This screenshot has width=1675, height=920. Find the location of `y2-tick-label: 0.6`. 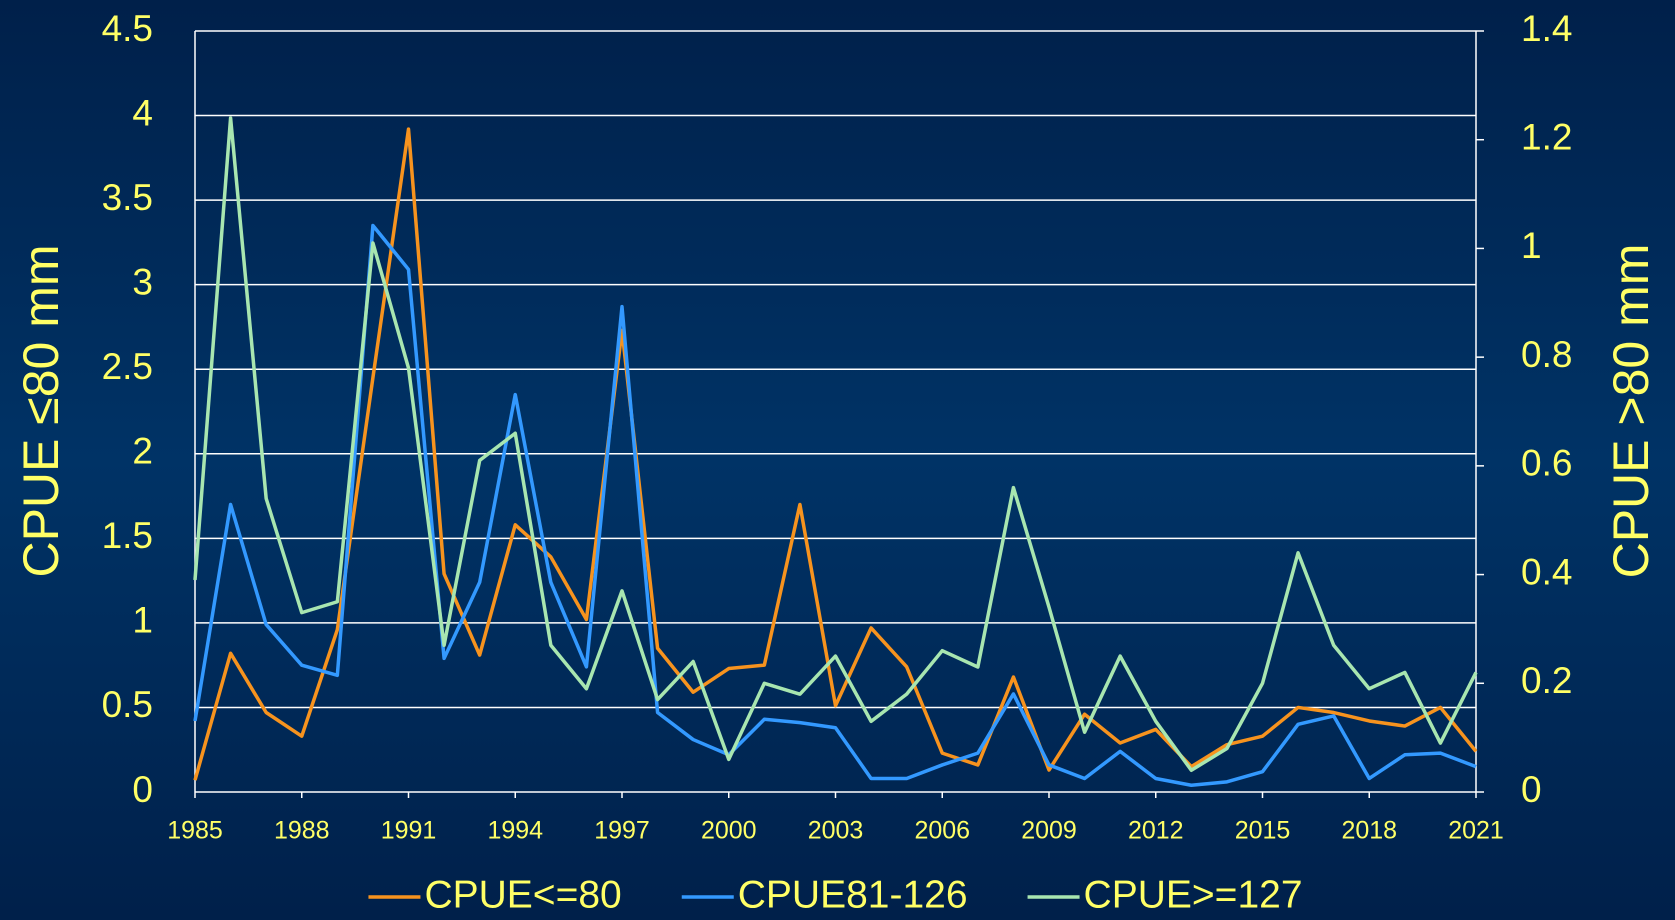

y2-tick-label: 0.6 is located at coordinates (1546, 463).